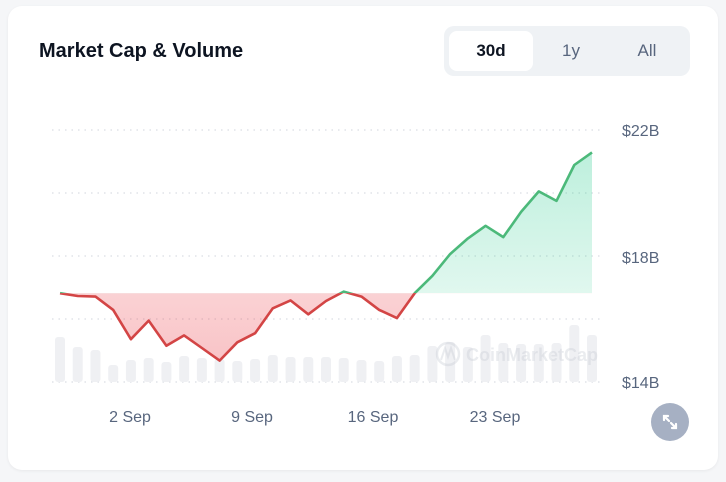 Image resolution: width=726 pixels, height=482 pixels. I want to click on tab-1y: 1y, so click(571, 50).